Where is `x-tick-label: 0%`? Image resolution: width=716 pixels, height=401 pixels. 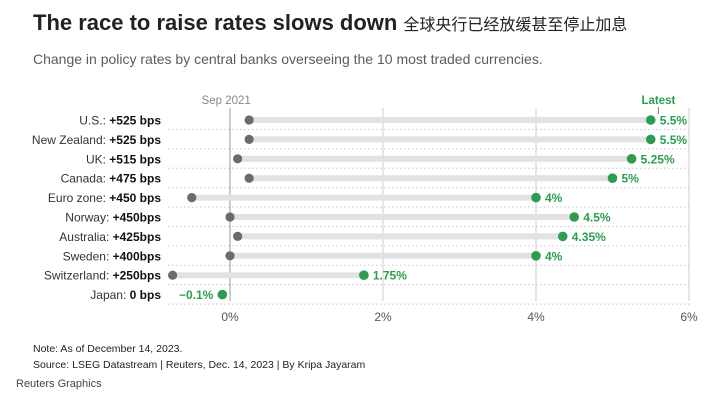 x-tick-label: 0% is located at coordinates (230, 317).